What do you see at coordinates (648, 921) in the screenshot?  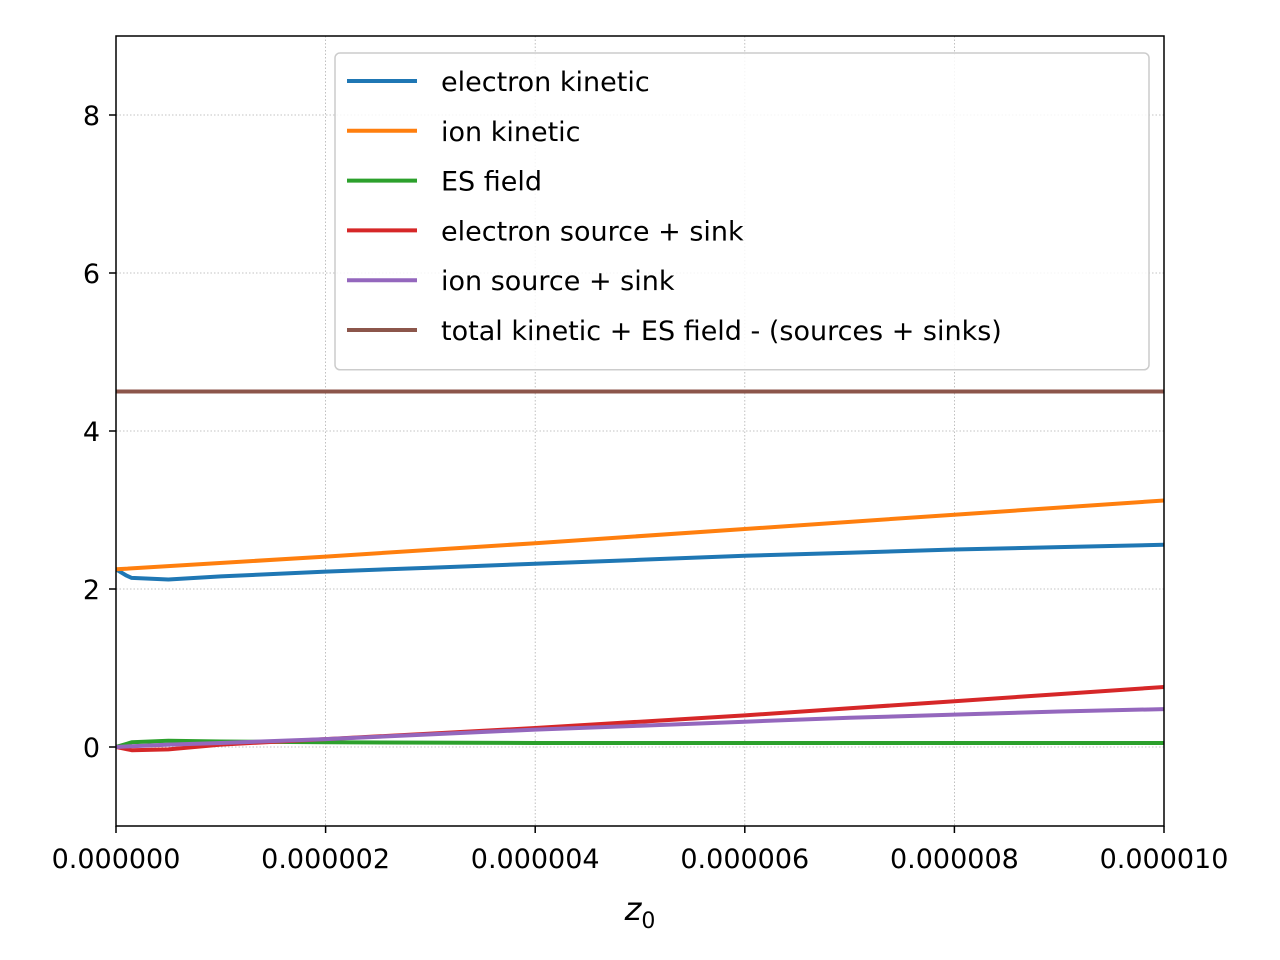 I see `x-axis-label-subscript: 0` at bounding box center [648, 921].